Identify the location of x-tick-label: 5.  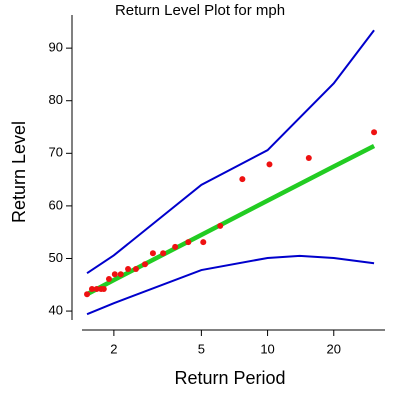
(201, 348).